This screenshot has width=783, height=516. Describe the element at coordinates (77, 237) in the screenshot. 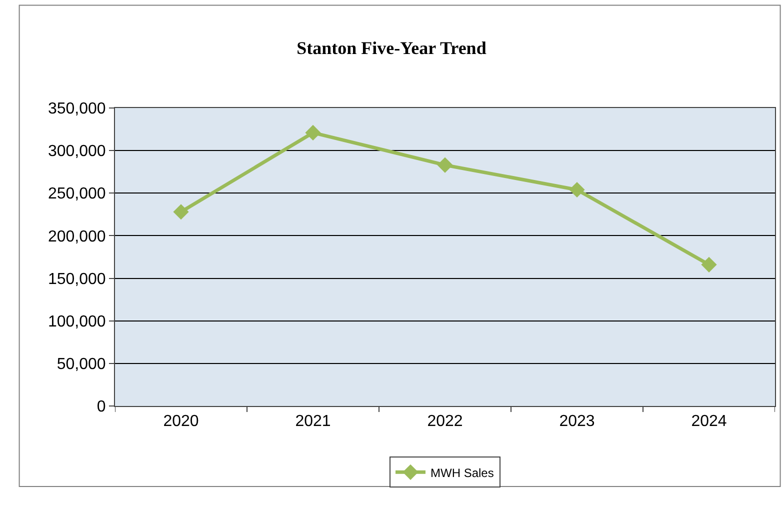

I see `y-tick-label: 200,000` at that location.